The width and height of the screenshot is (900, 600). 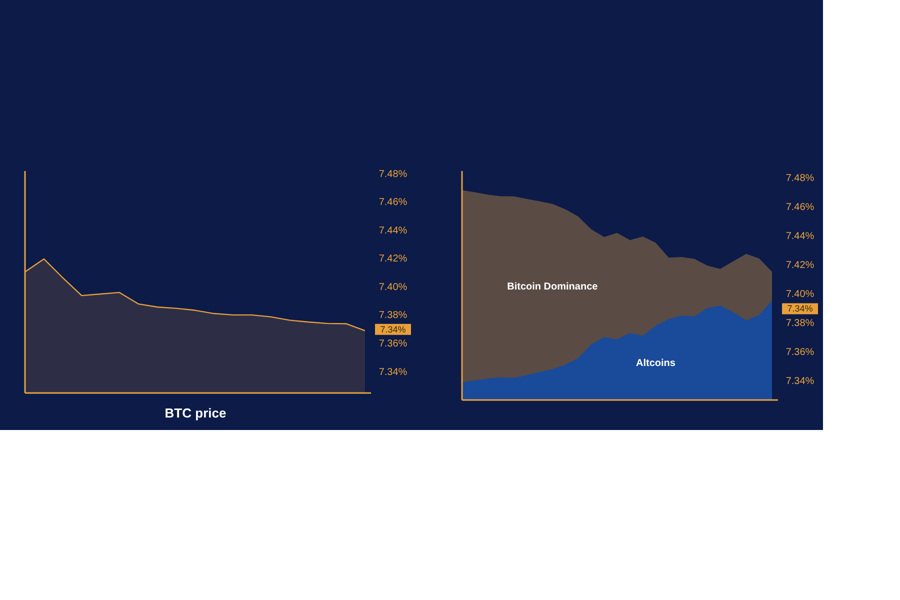 What do you see at coordinates (656, 363) in the screenshot?
I see `series-label: Altcoins` at bounding box center [656, 363].